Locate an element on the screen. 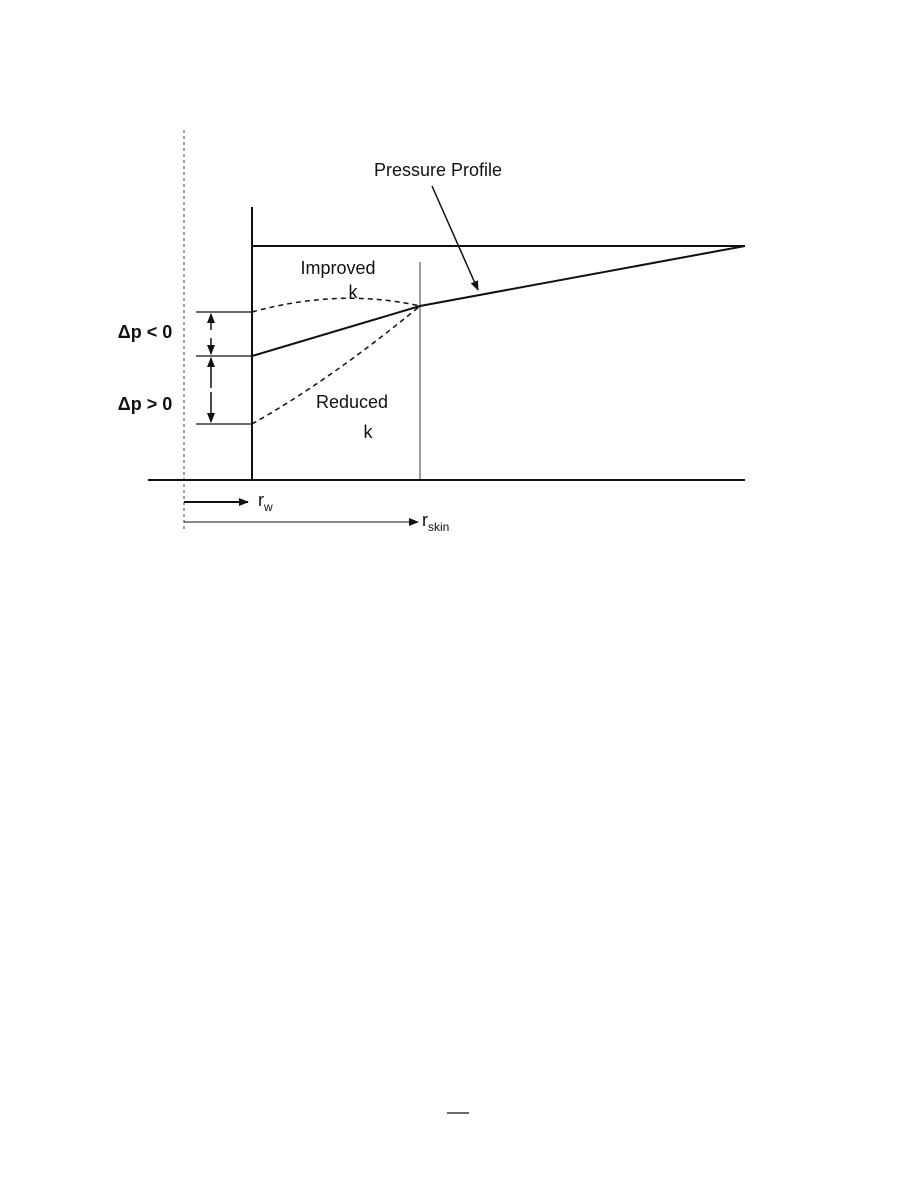  subscript: skin is located at coordinates (438, 527).